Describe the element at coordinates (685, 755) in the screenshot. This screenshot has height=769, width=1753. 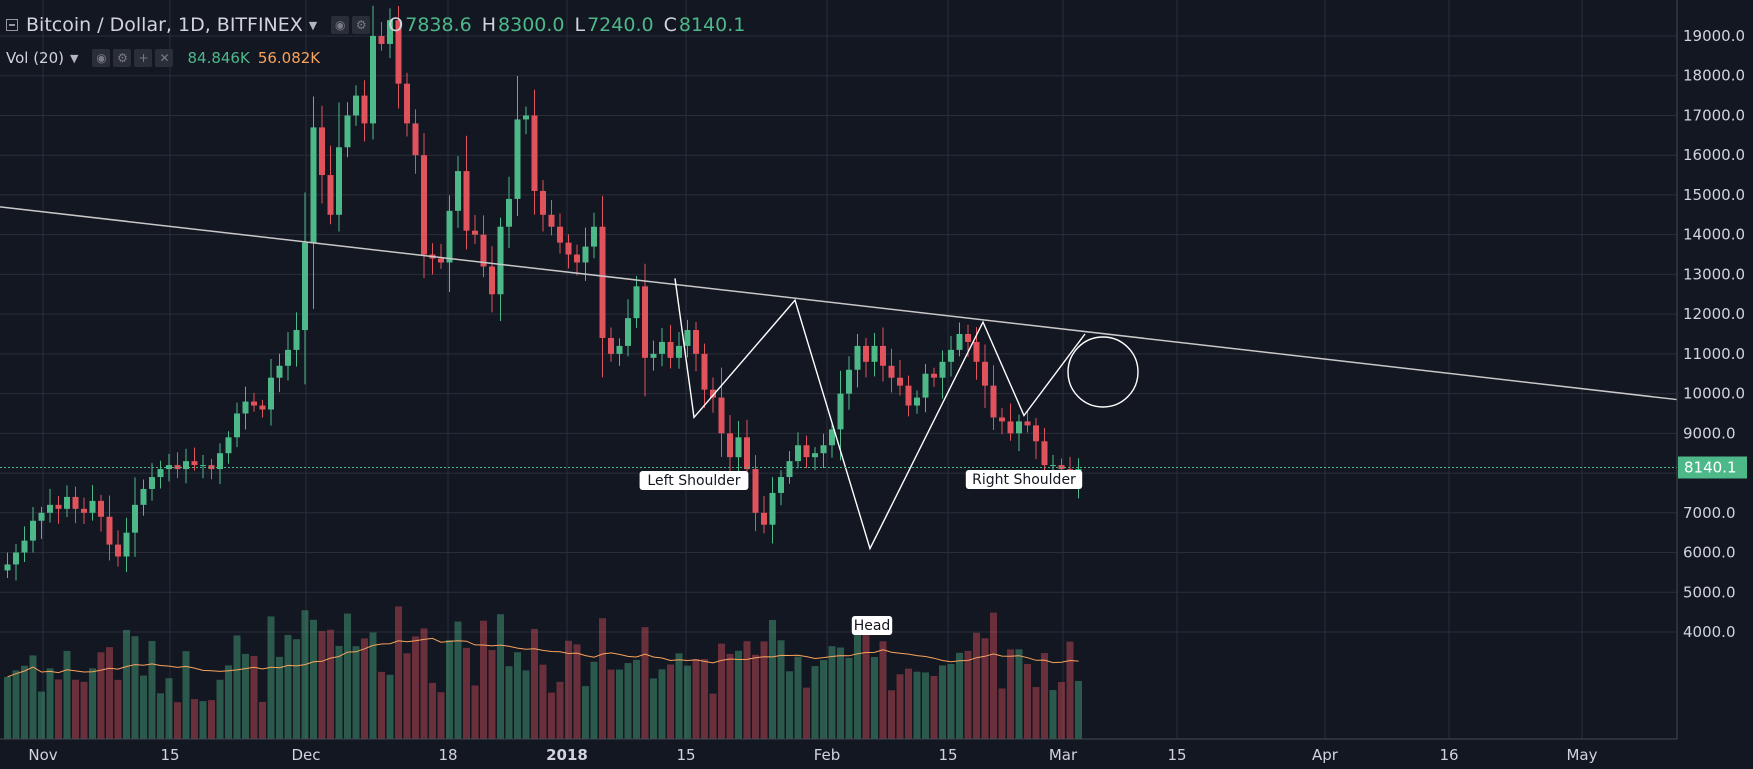
I see `time-tick-label: 15` at that location.